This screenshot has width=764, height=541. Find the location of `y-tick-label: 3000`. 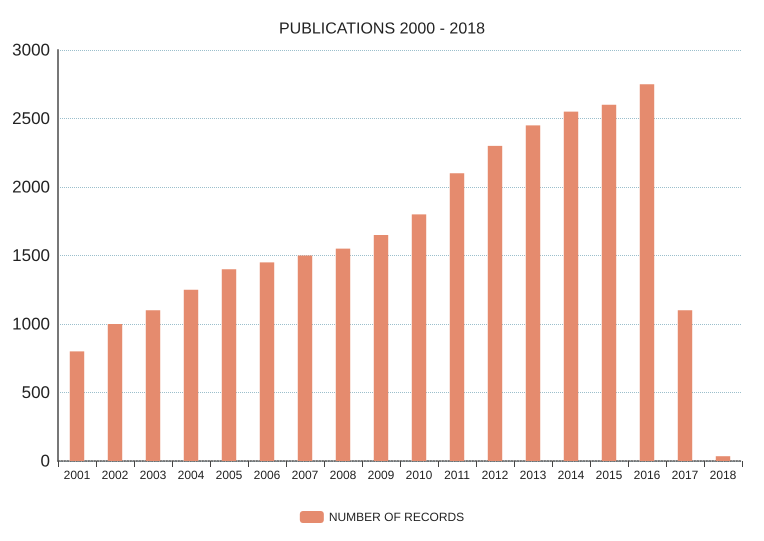

y-tick-label: 3000 is located at coordinates (31, 50).